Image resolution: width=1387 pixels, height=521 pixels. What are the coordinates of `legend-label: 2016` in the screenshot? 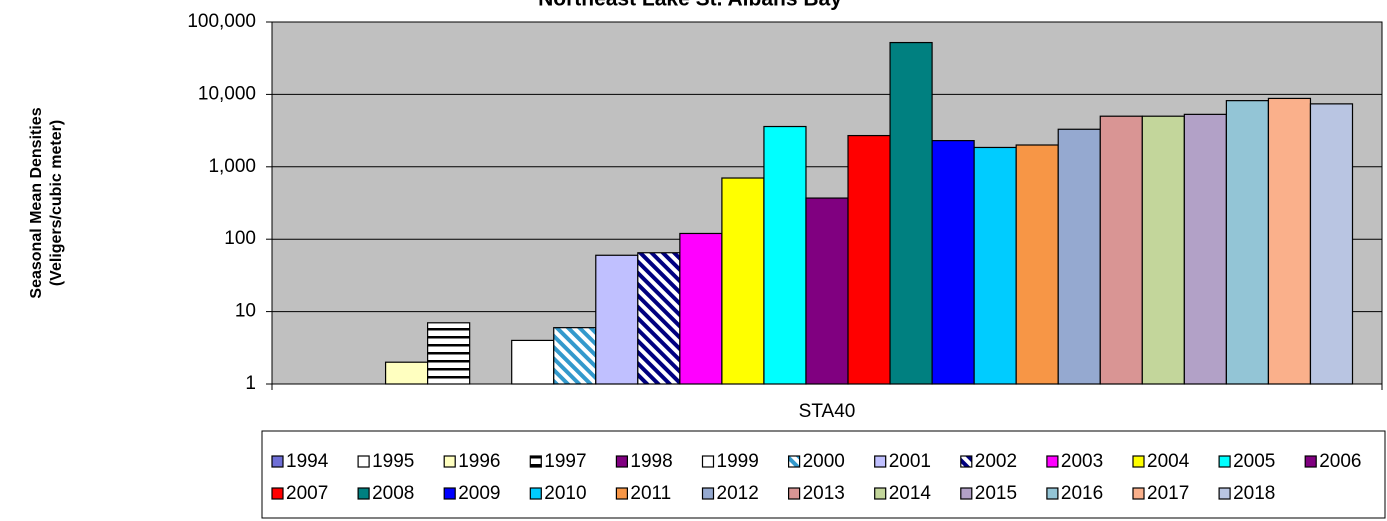 It's located at (1082, 493).